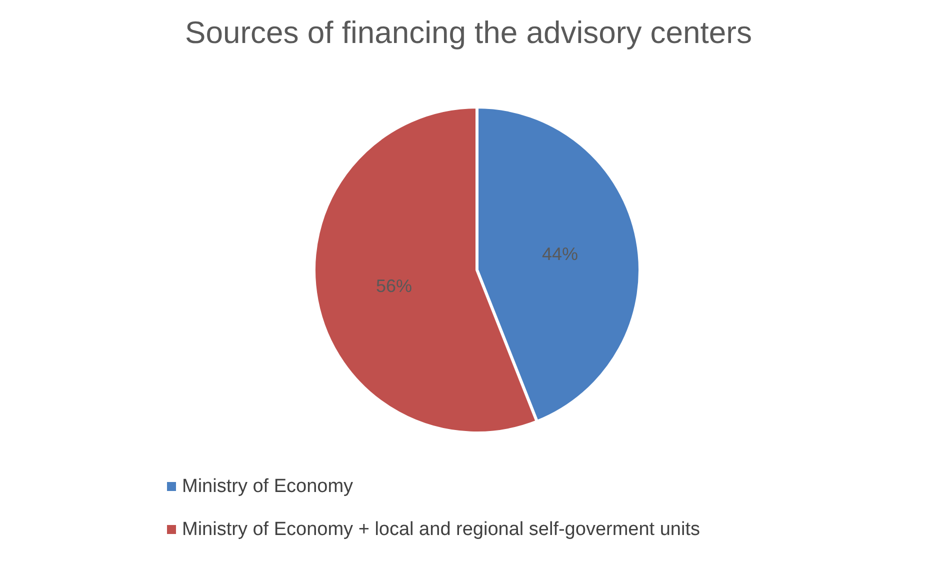  What do you see at coordinates (441, 529) in the screenshot?
I see `legend-label: Ministry of Economy + local and regional self-goverment units` at bounding box center [441, 529].